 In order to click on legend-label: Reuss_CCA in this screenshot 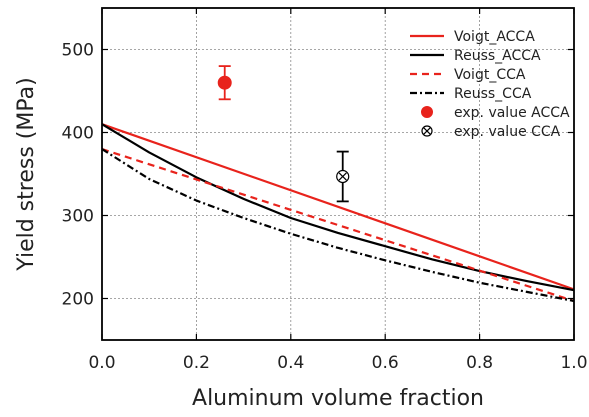, I will do `click(493, 94)`.